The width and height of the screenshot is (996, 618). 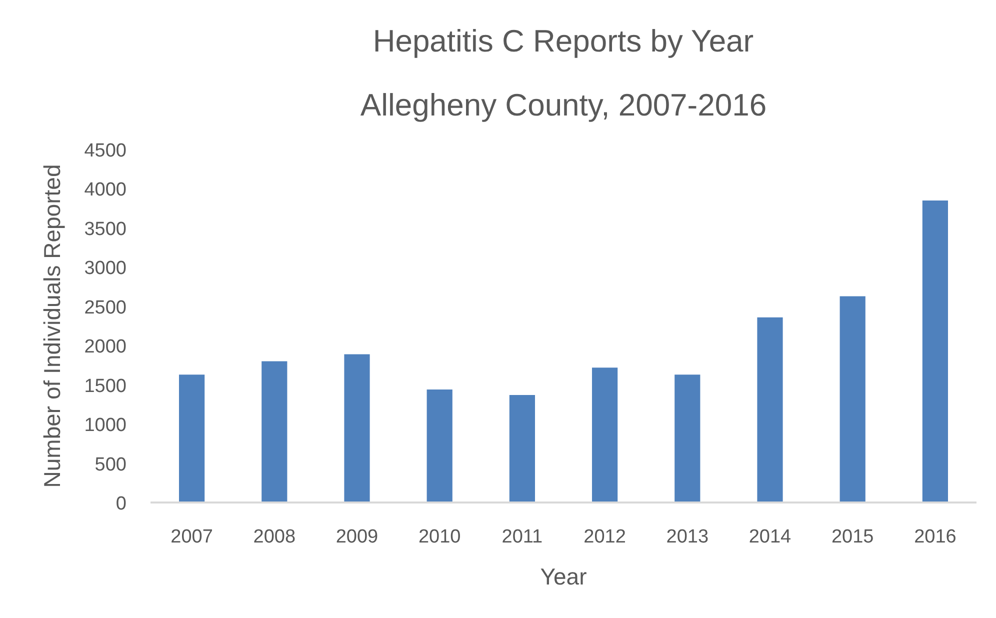 What do you see at coordinates (563, 41) in the screenshot?
I see `chart-title: Hepatitis C Reports by Year` at bounding box center [563, 41].